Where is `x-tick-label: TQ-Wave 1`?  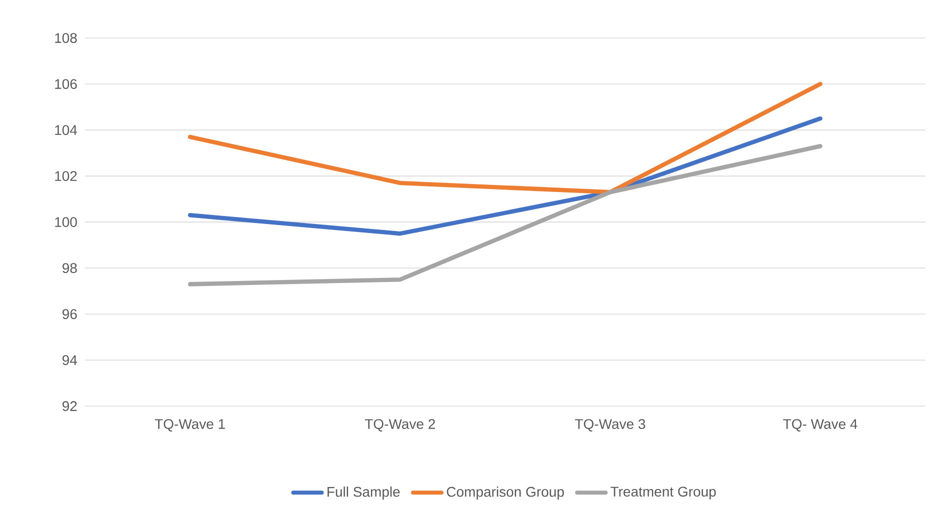
x-tick-label: TQ-Wave 1 is located at coordinates (189, 425).